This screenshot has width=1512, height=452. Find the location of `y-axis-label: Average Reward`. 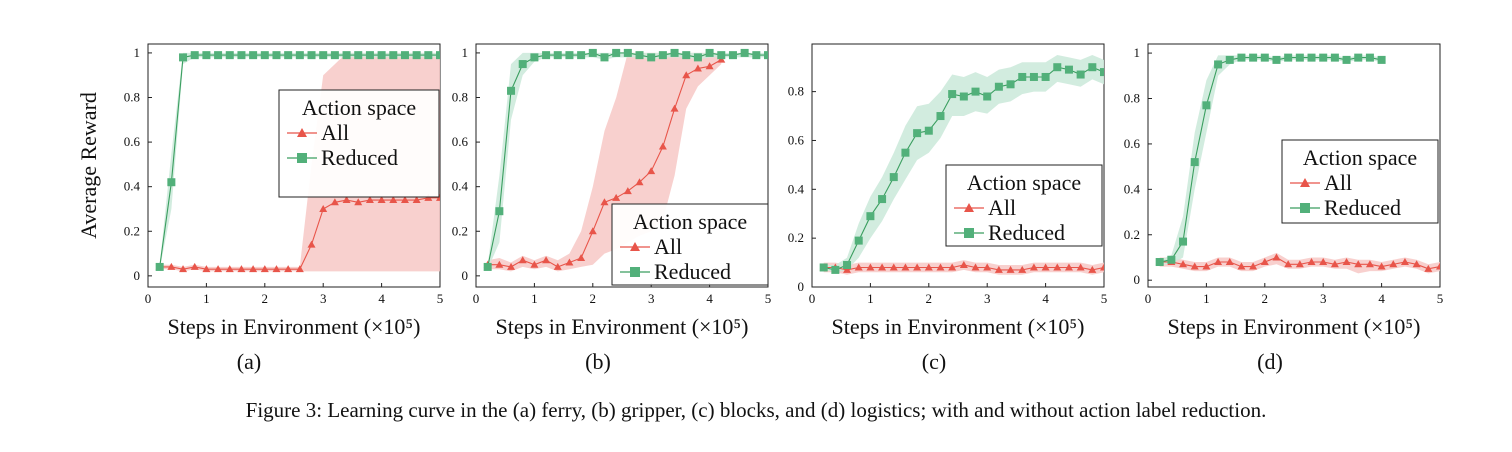

y-axis-label: Average Reward is located at coordinates (88, 165).